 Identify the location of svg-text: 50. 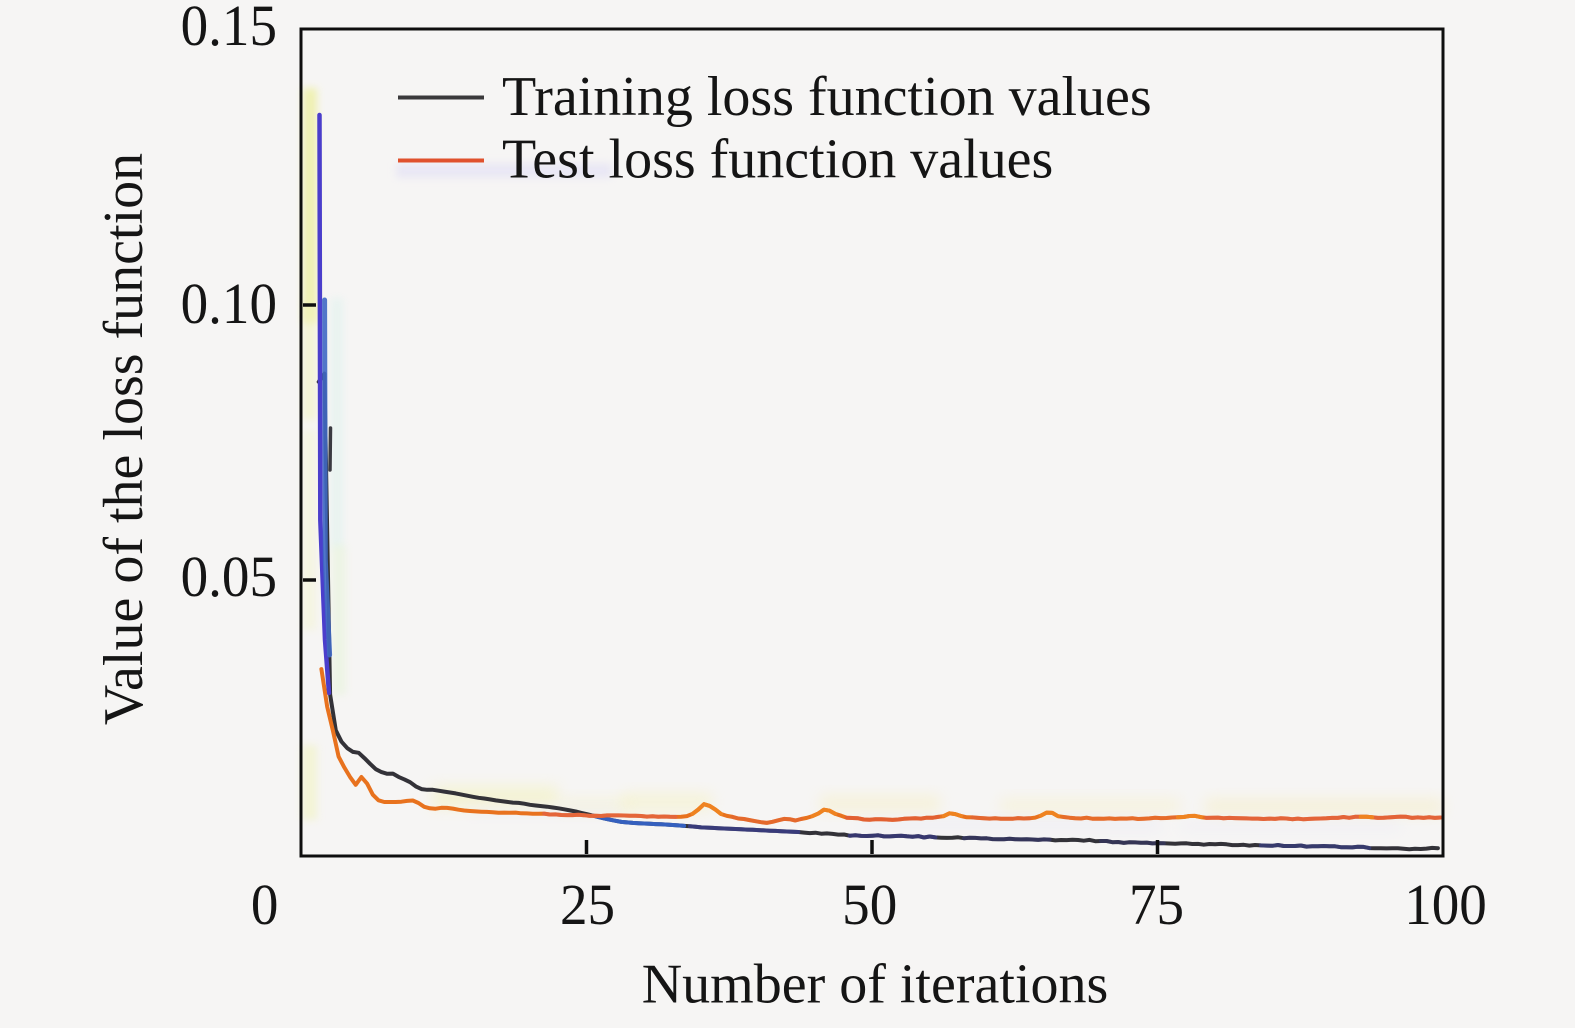
(869, 906).